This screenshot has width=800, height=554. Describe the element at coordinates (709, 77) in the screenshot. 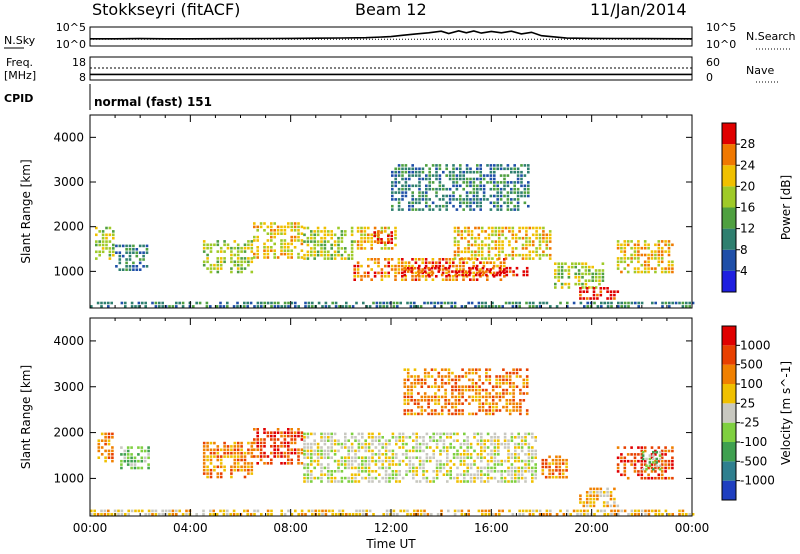

I see `freq-right-tick-bottom: 0` at that location.